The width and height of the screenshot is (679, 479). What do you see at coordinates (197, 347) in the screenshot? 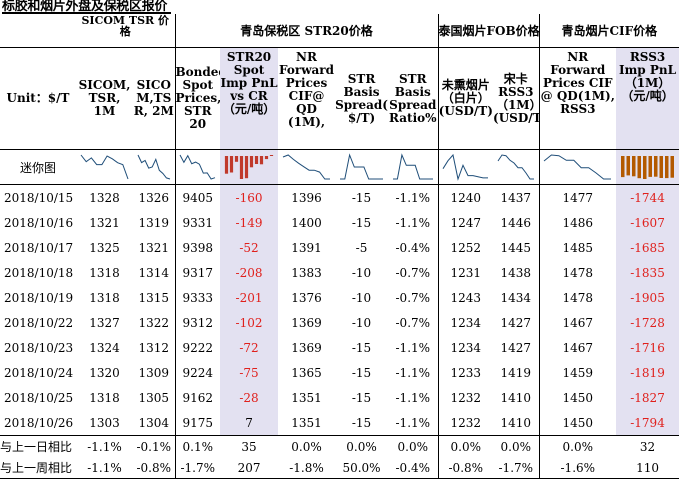
I see `table-cell: 9222` at bounding box center [197, 347].